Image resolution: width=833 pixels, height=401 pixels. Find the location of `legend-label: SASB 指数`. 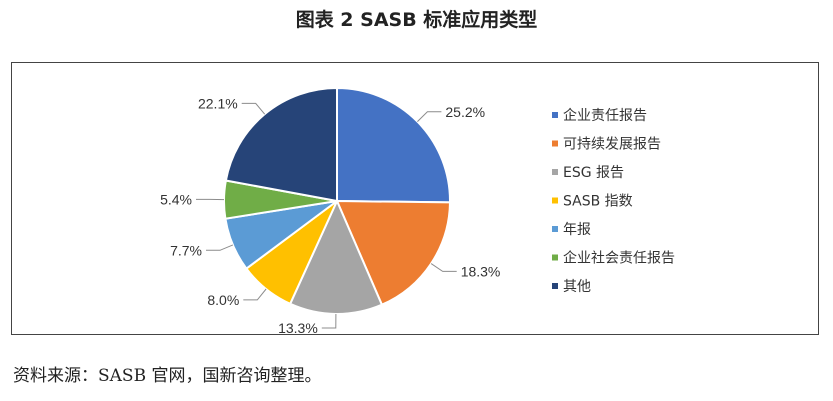

legend-label: SASB 指数 is located at coordinates (598, 202).